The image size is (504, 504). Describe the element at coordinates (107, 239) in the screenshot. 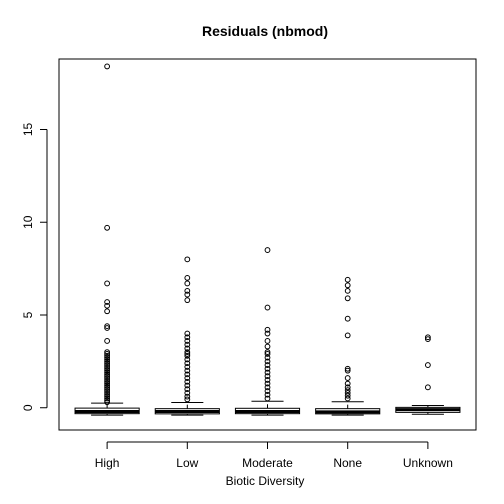

I see `box-group-high` at that location.